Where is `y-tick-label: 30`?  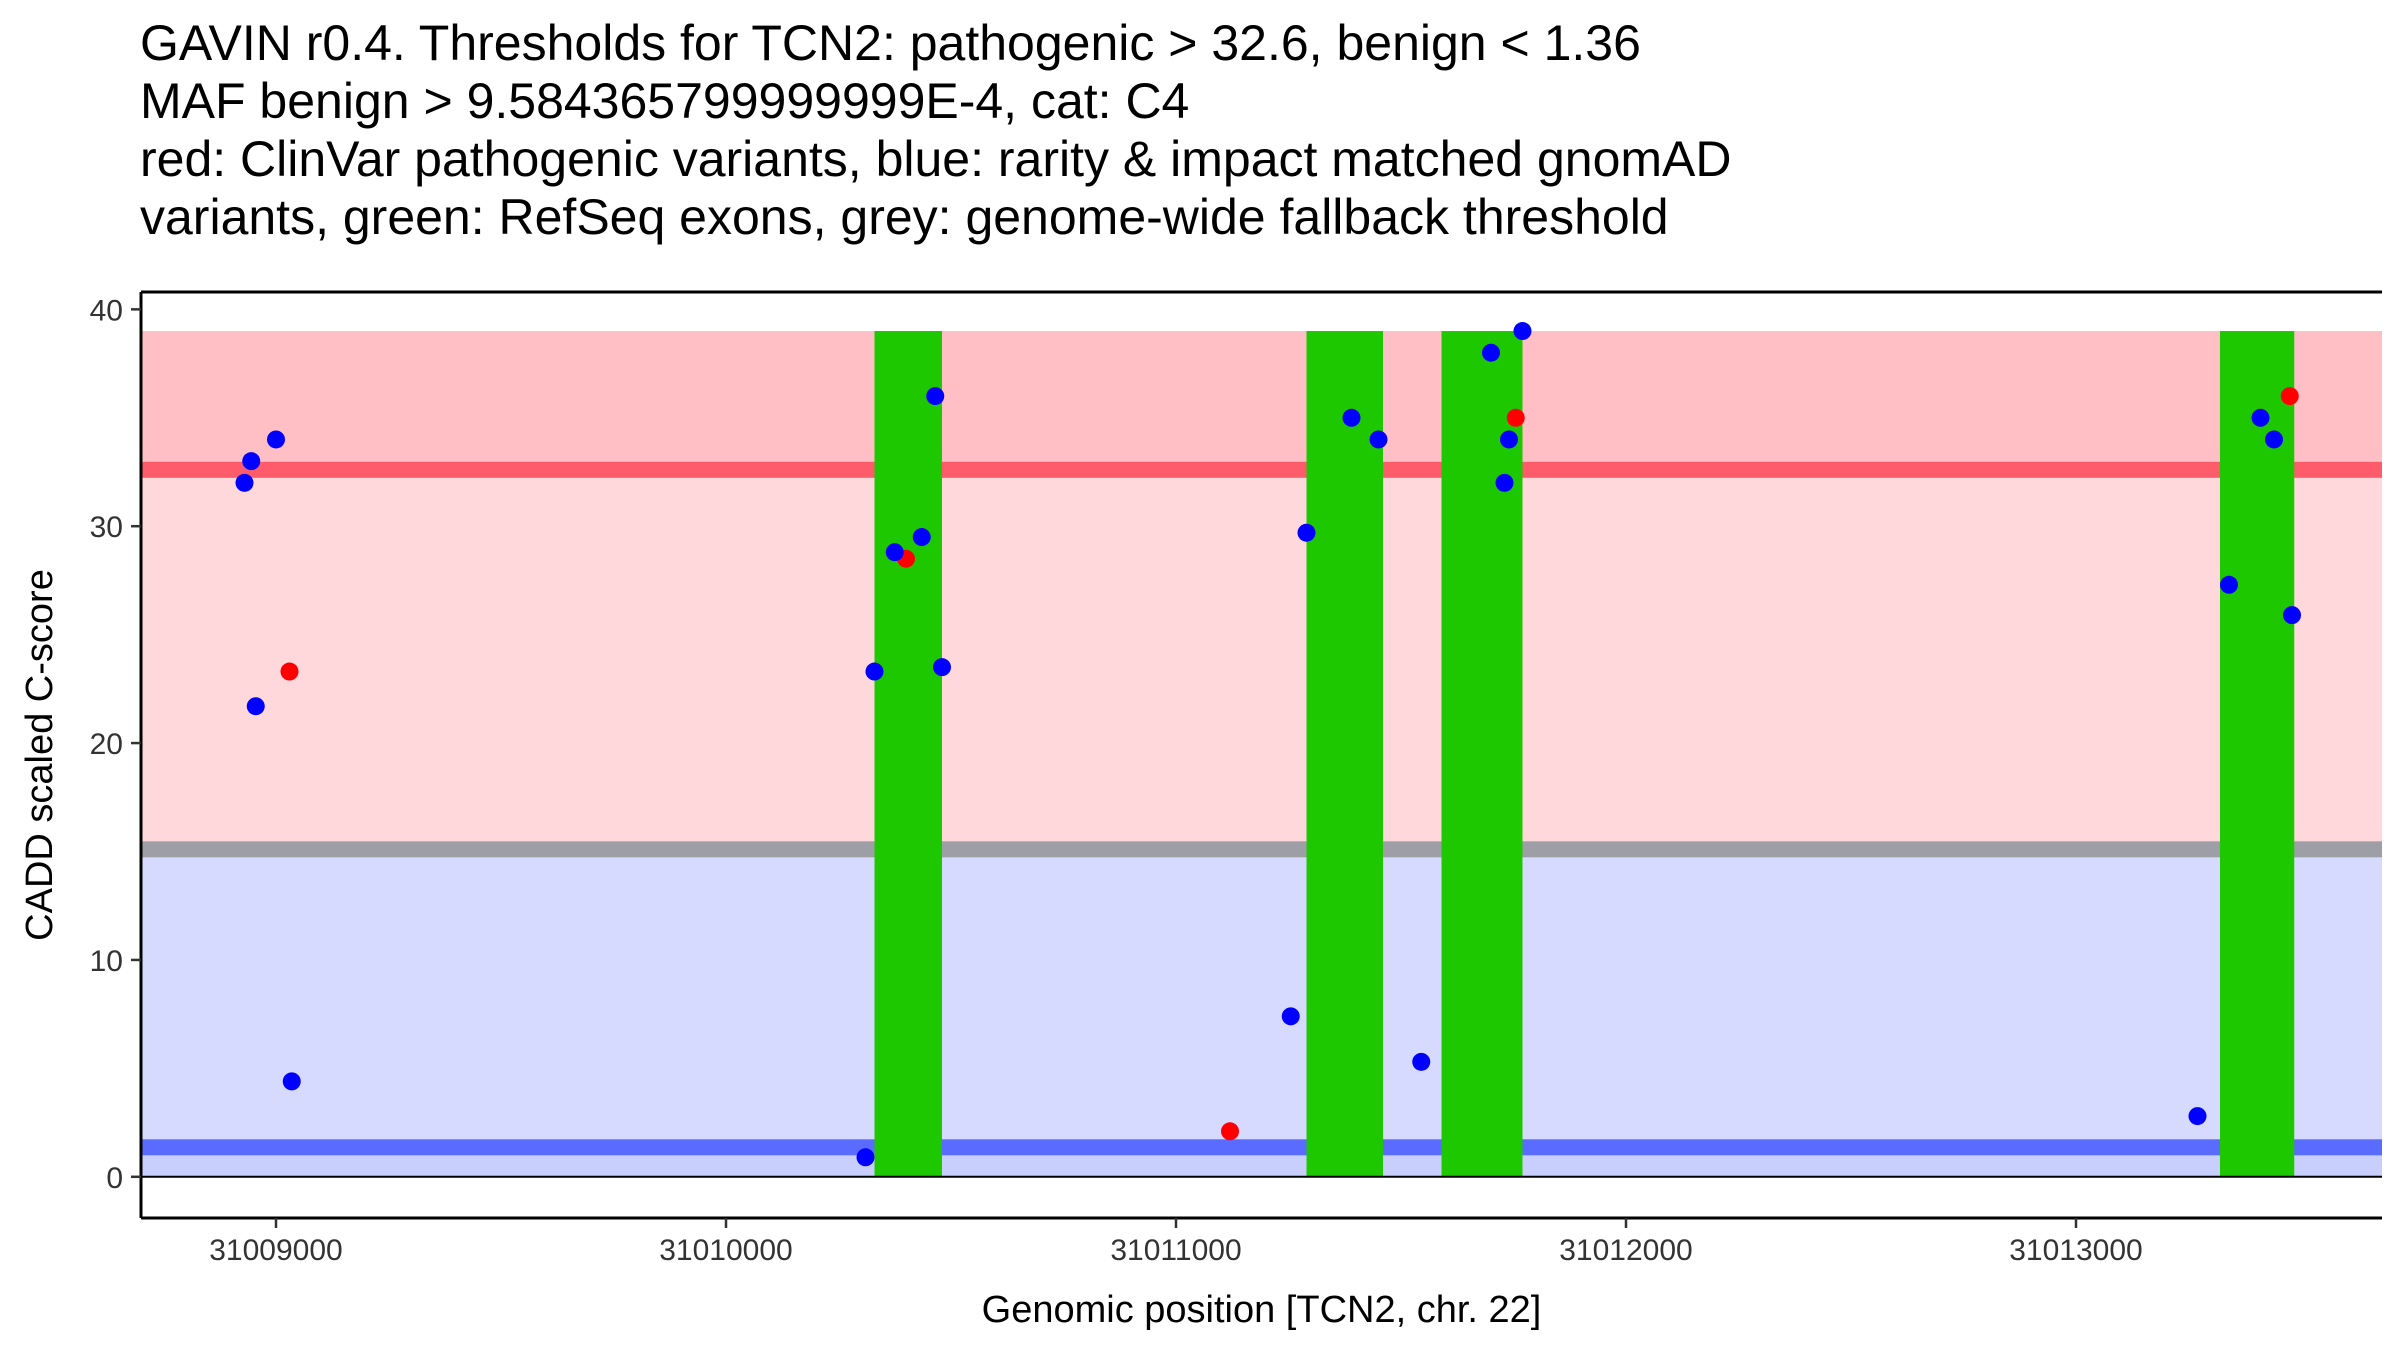
y-tick-label: 30 is located at coordinates (106, 527).